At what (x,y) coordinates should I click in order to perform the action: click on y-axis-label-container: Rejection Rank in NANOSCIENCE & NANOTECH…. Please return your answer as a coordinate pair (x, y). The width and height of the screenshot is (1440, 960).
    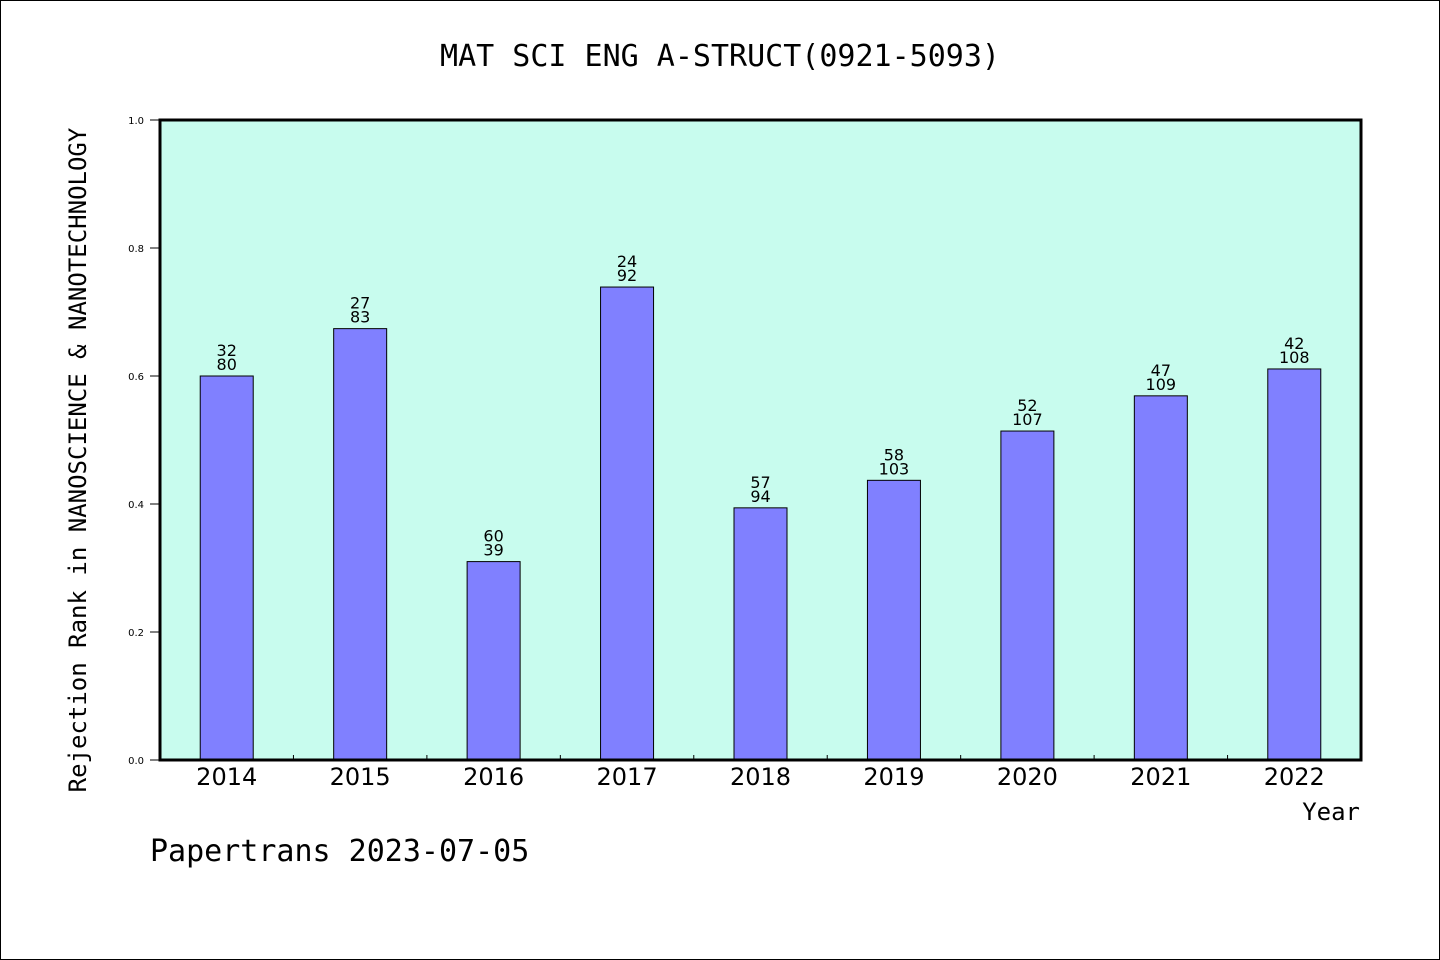
    Looking at the image, I should click on (78, 460).